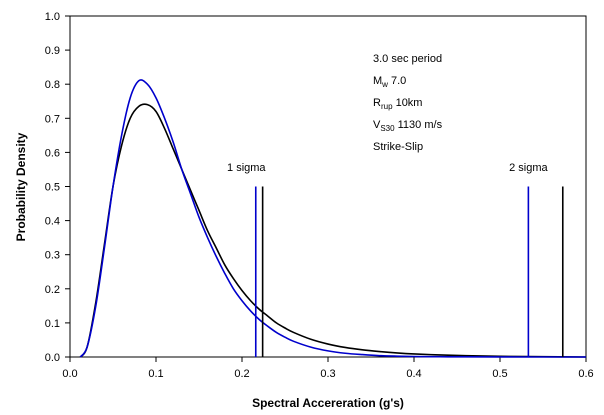 Image resolution: width=604 pixels, height=415 pixels. I want to click on y-tick-label: 0.6, so click(52, 153).